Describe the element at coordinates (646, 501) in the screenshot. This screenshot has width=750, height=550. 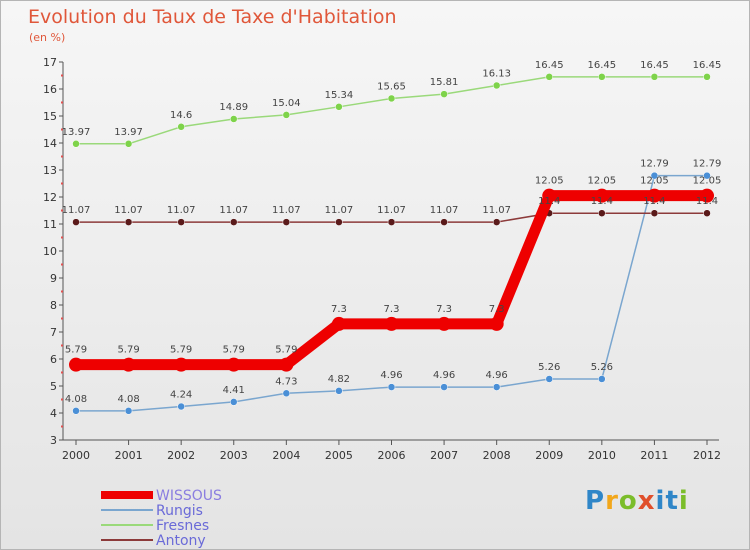
I see `logo-letter: x` at that location.